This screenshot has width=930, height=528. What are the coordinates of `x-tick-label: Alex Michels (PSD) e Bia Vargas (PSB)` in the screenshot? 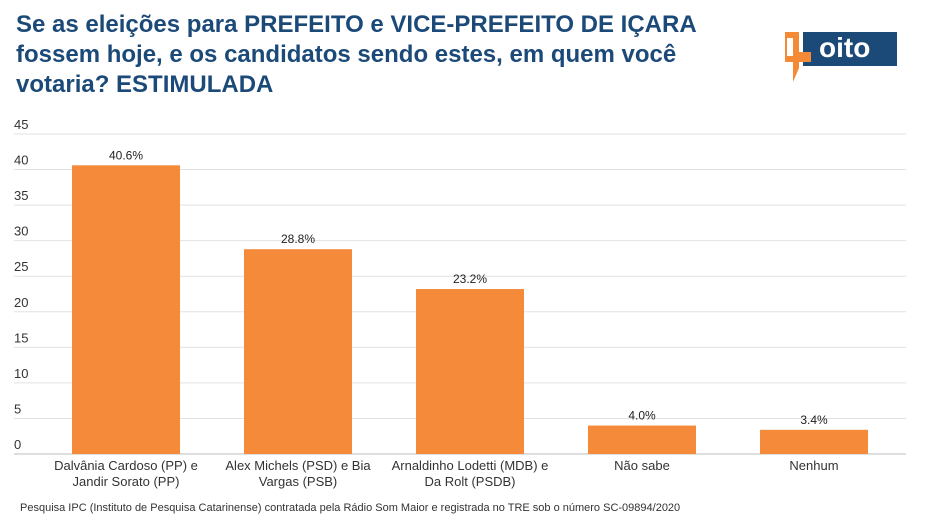 It's located at (298, 473).